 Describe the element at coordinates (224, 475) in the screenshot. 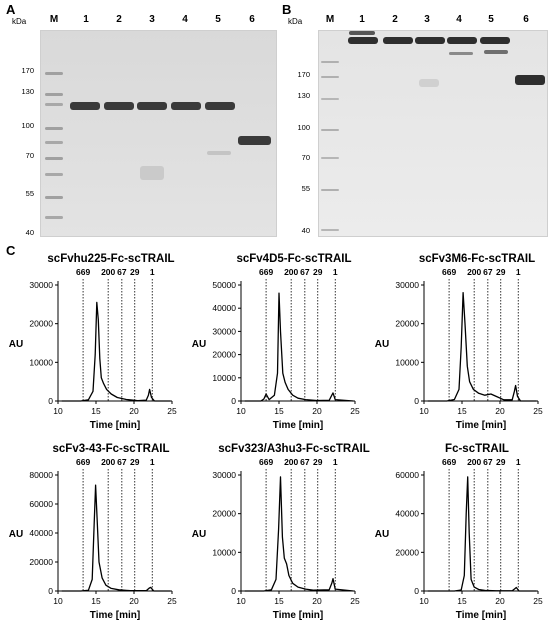

I see `chart-4-y-tick-label: 30000` at that location.